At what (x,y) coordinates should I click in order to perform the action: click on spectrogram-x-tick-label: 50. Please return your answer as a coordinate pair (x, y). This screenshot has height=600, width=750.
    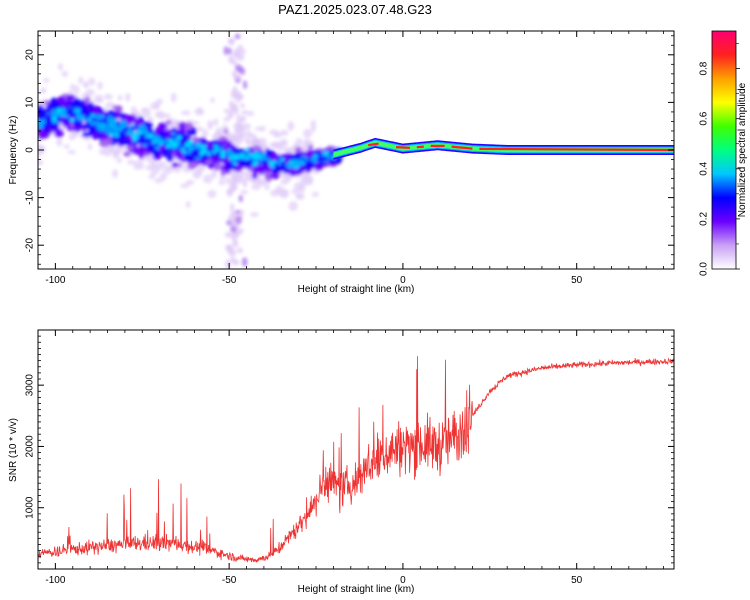
    Looking at the image, I should click on (577, 280).